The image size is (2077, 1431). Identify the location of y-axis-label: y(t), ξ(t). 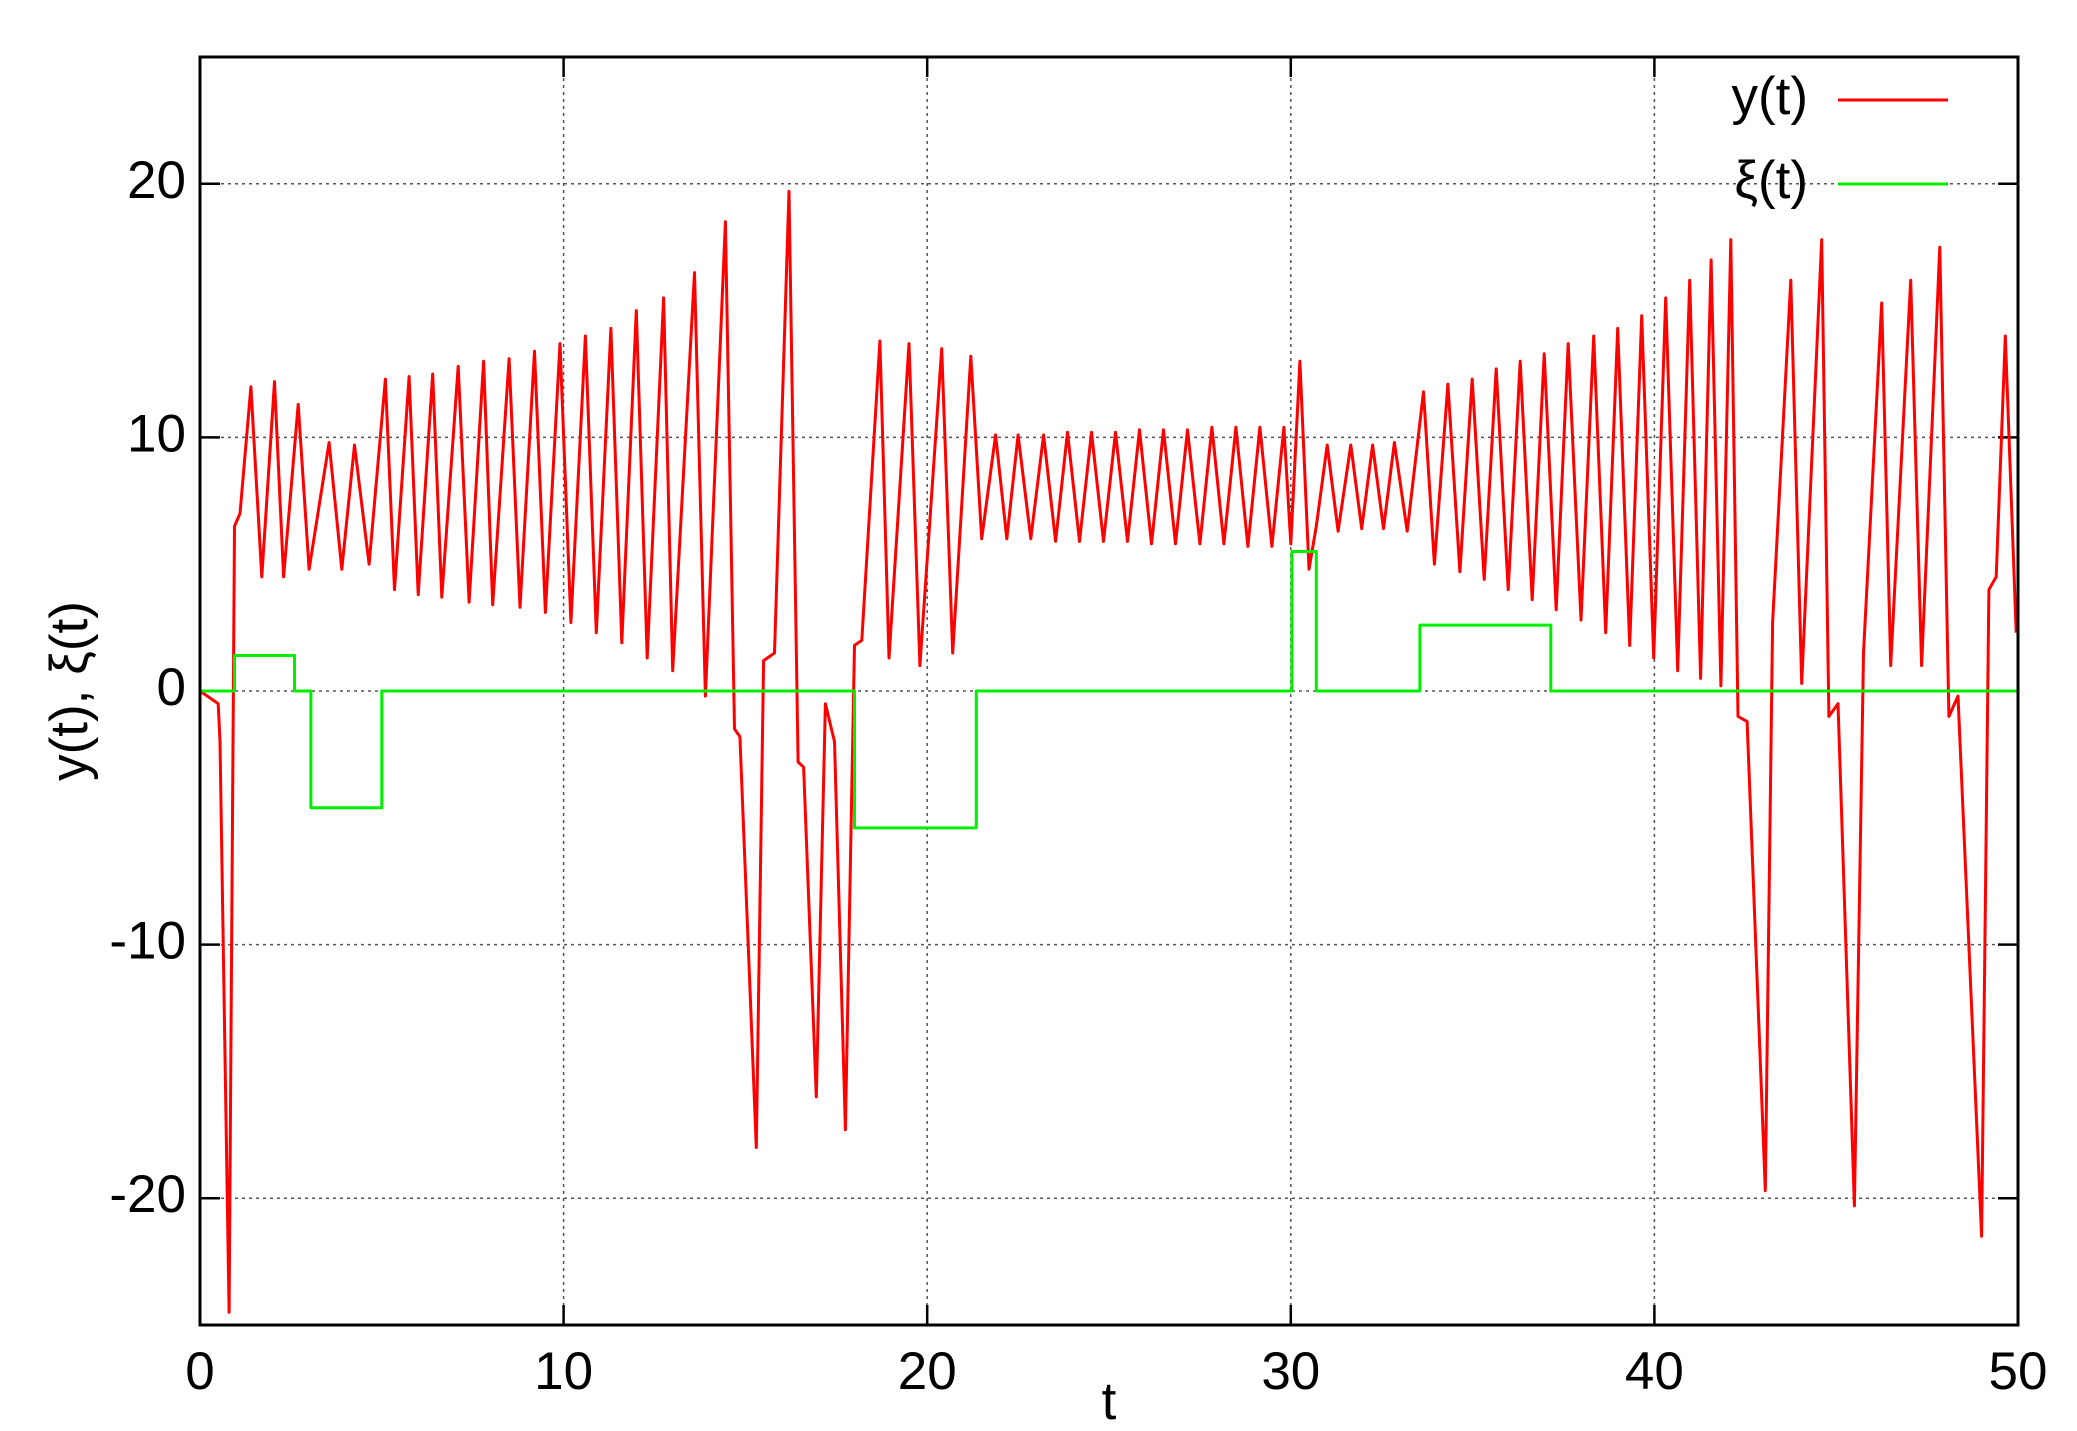
(69, 691).